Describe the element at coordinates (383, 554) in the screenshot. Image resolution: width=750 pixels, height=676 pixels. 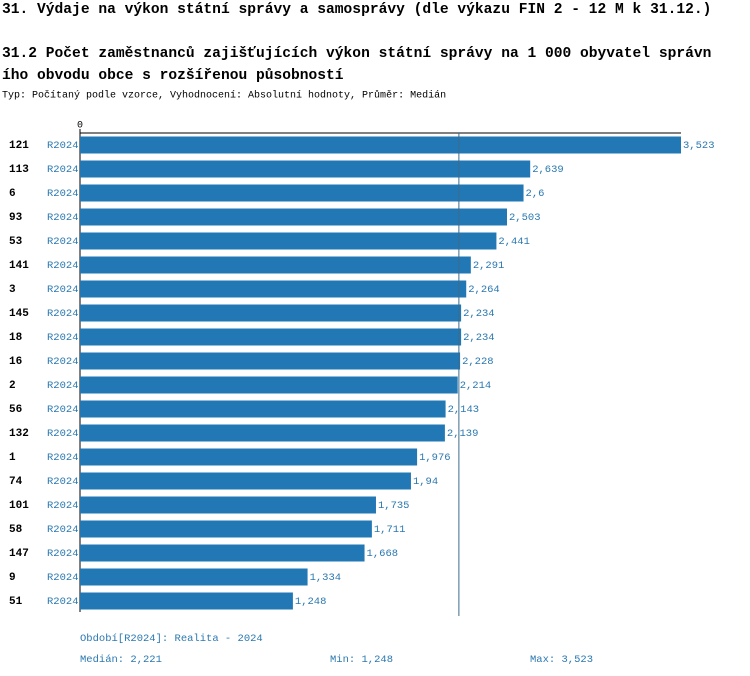
I see `value-label: 1,668` at that location.